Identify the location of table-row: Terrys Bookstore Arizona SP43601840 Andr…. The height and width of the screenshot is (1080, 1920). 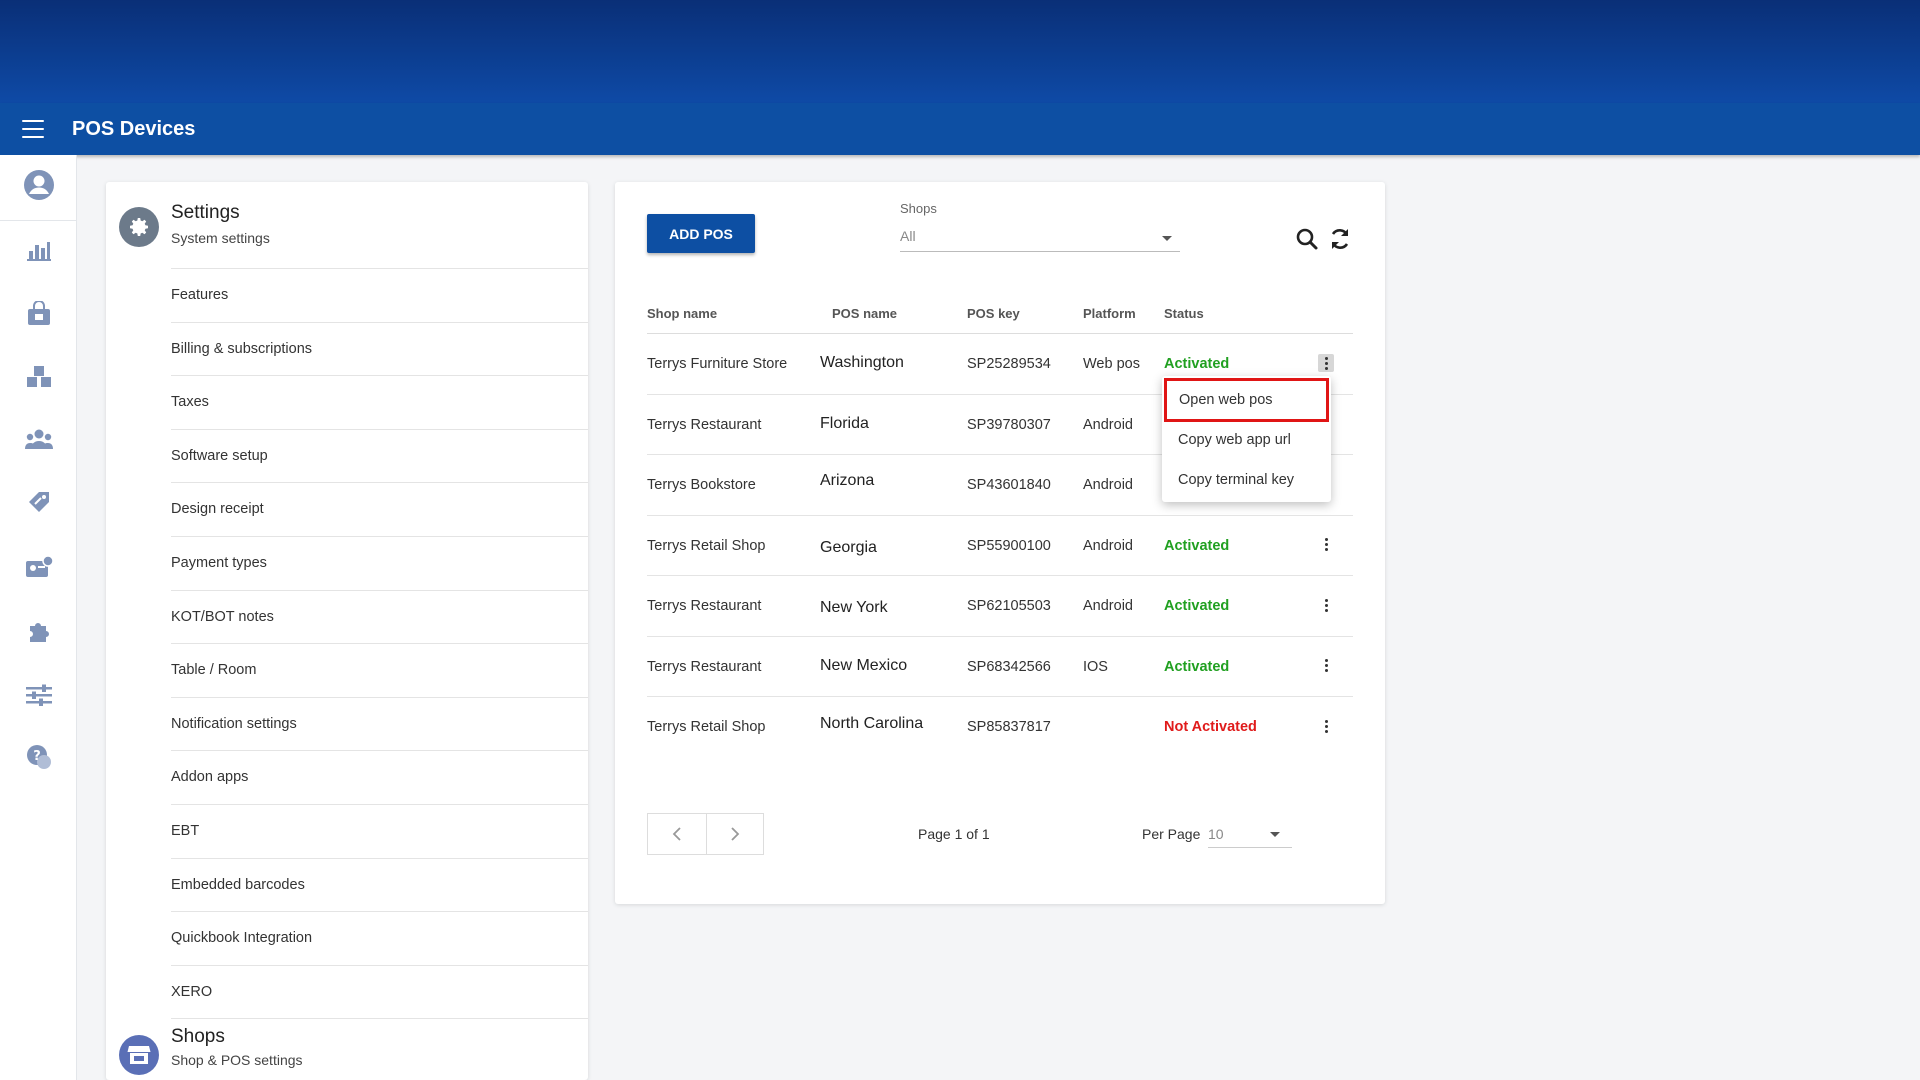
(1000, 485).